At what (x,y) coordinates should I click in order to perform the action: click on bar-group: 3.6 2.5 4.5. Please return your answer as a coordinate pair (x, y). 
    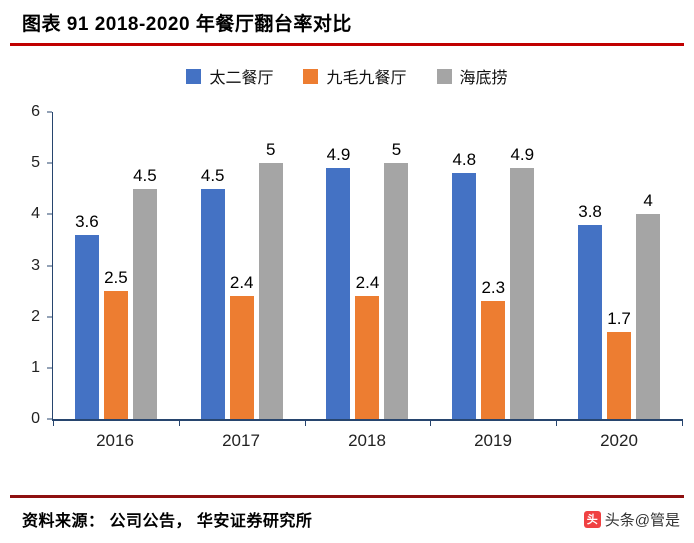
    Looking at the image, I should click on (116, 265).